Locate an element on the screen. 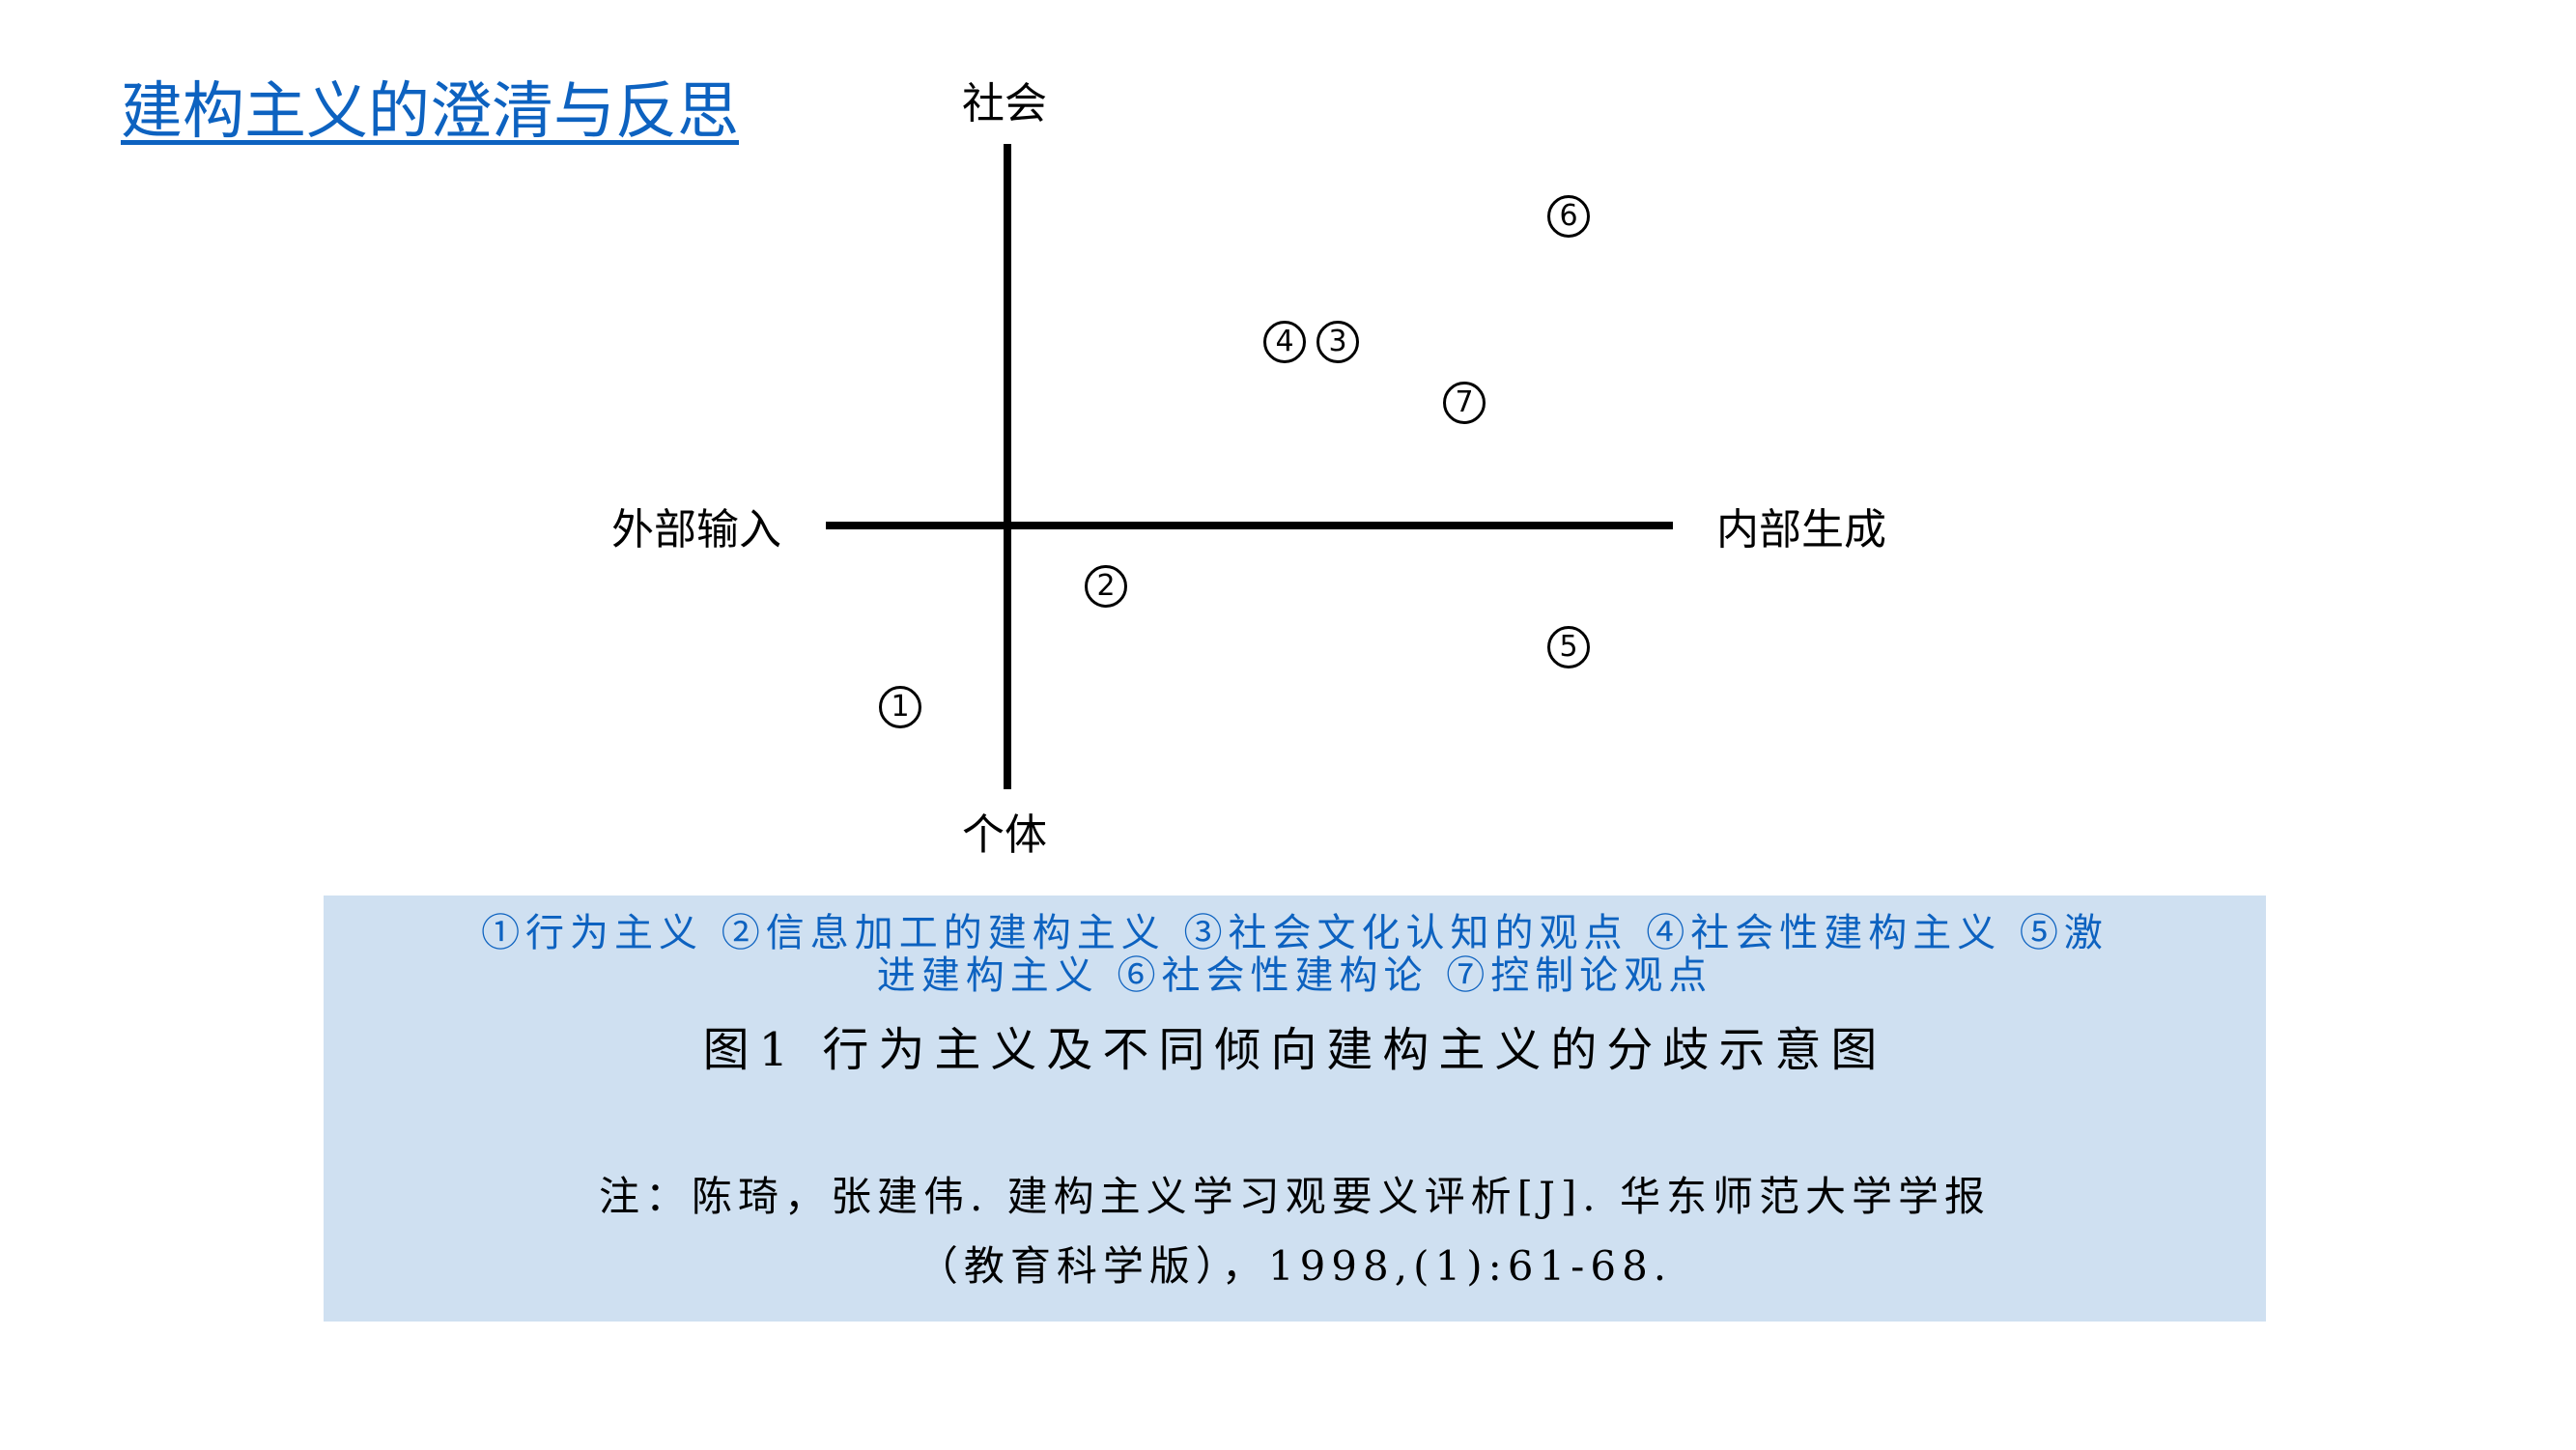 The width and height of the screenshot is (2576, 1450). axis-label-right: 内部生成 is located at coordinates (1801, 529).